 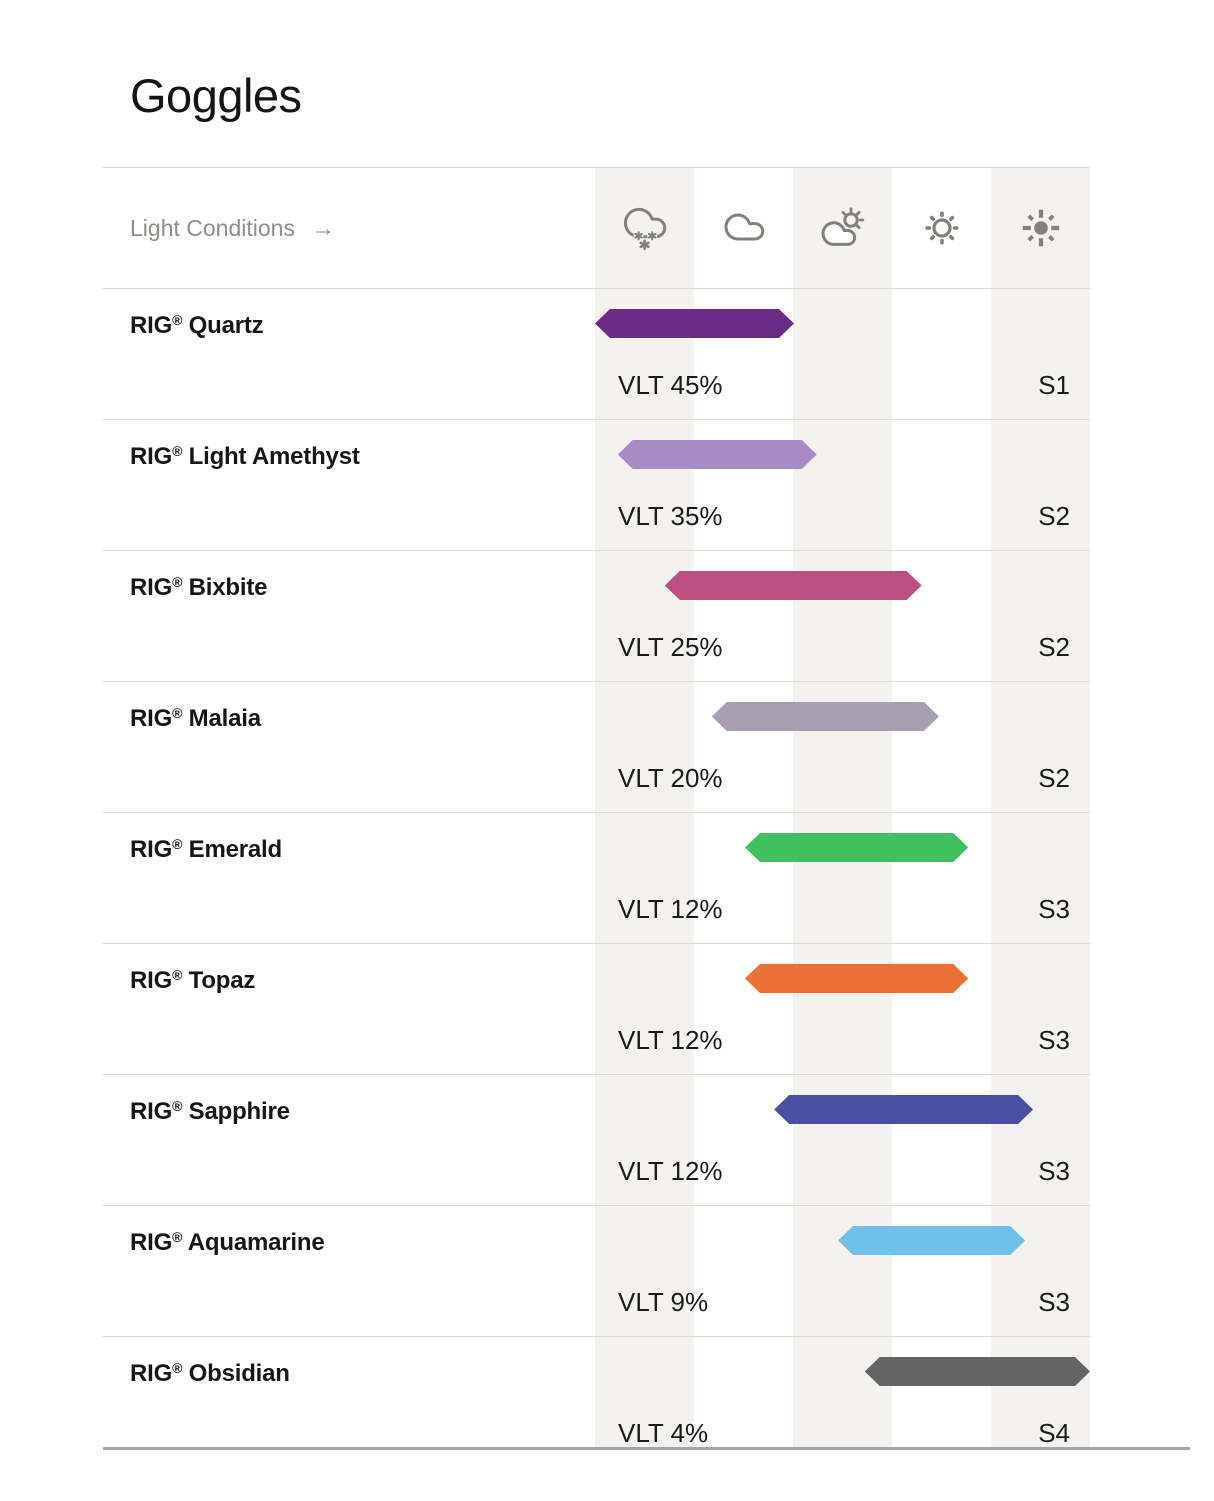 I want to click on goggle-name: RIG® Quartz, so click(x=197, y=327).